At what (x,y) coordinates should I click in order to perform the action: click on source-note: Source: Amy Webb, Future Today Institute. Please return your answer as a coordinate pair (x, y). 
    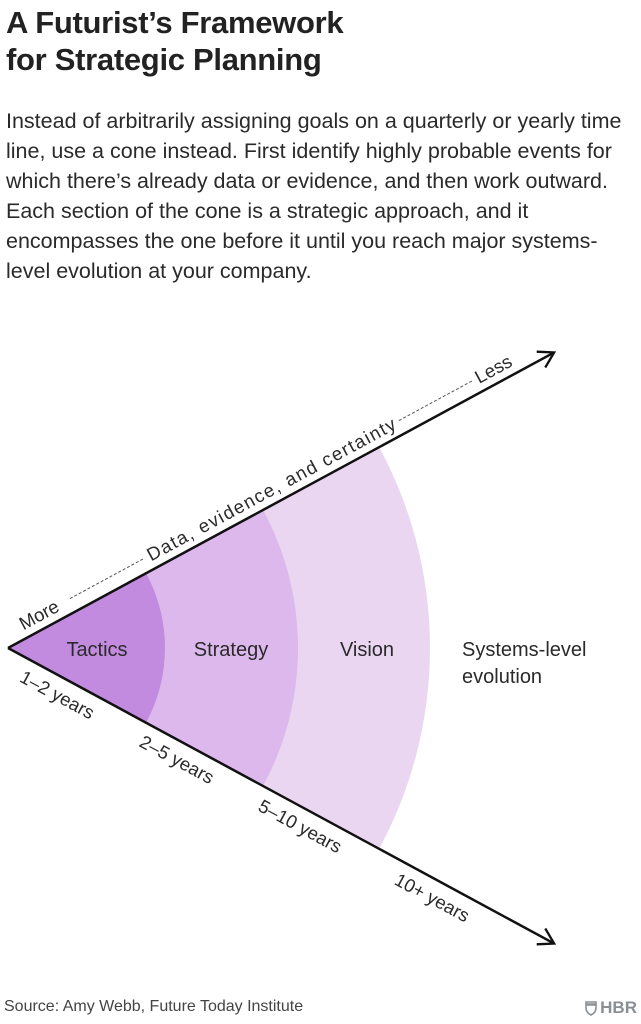
    Looking at the image, I should click on (154, 1006).